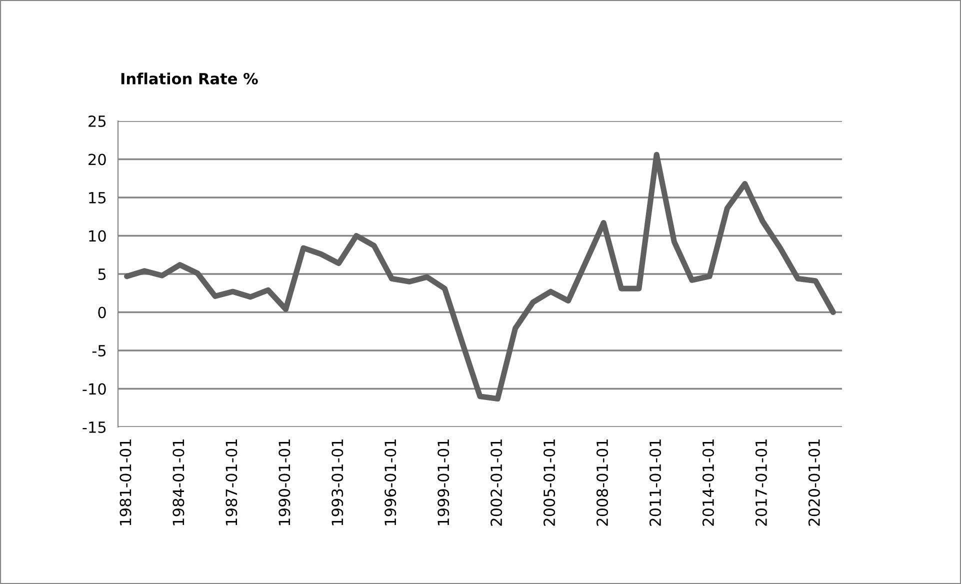 The height and width of the screenshot is (584, 961). I want to click on chart-title: Inflation Rate %, so click(189, 78).